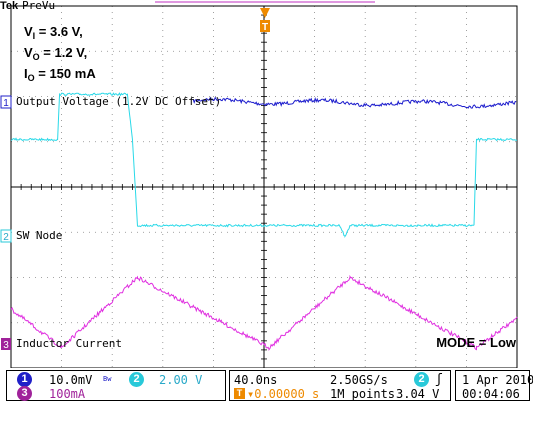  Describe the element at coordinates (265, 27) in the screenshot. I see `trigger-marker-label: T` at that location.